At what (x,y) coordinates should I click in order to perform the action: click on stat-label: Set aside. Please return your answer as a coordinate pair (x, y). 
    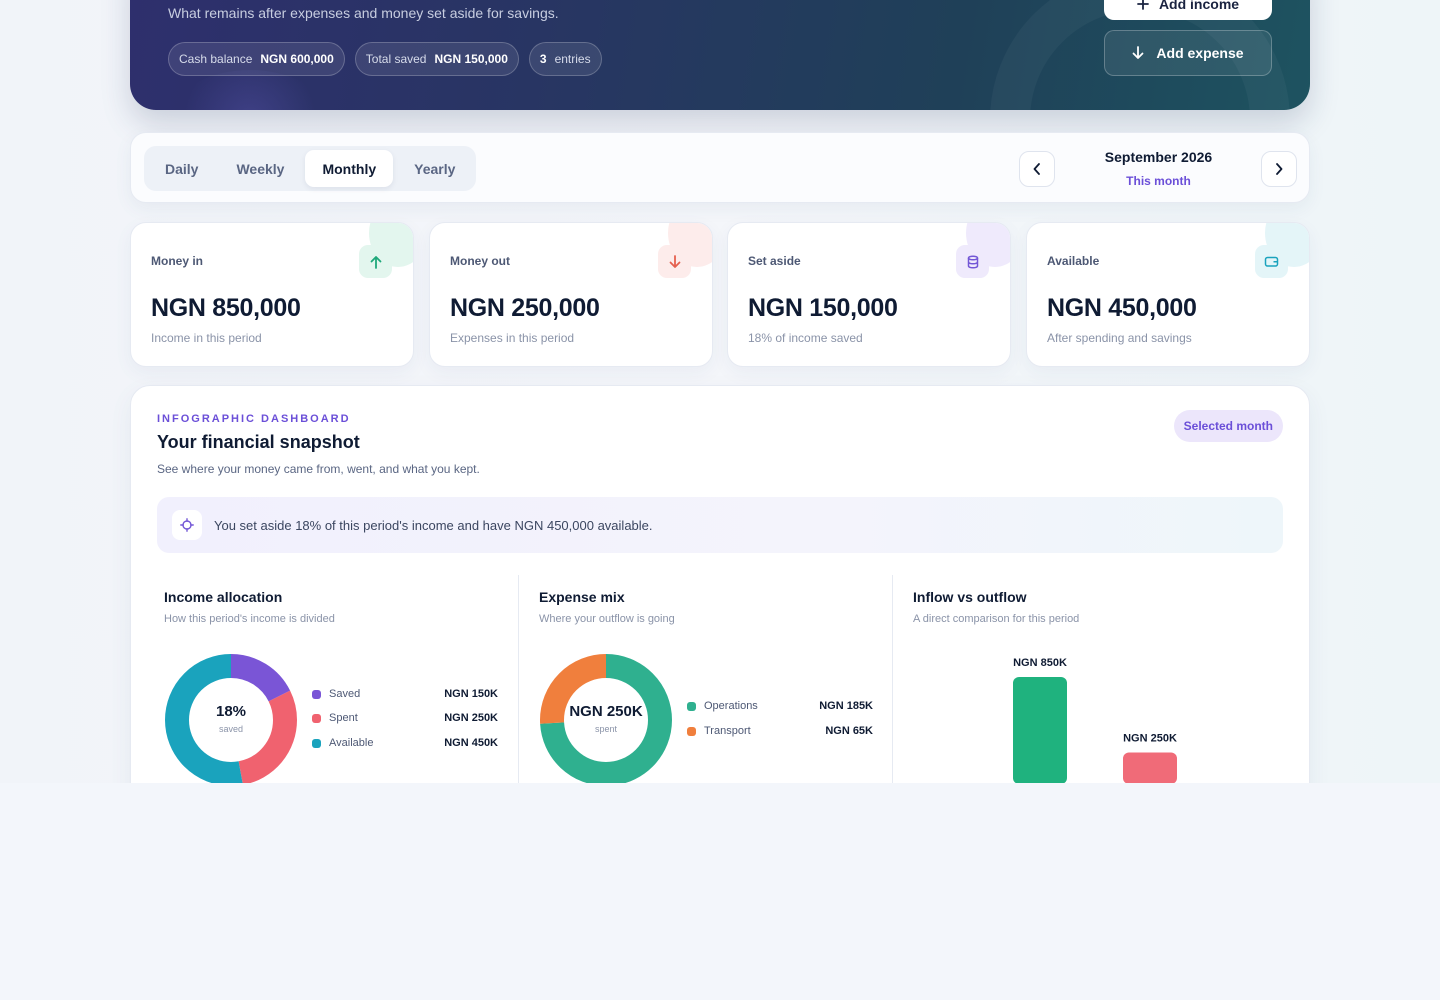
    Looking at the image, I should click on (774, 261).